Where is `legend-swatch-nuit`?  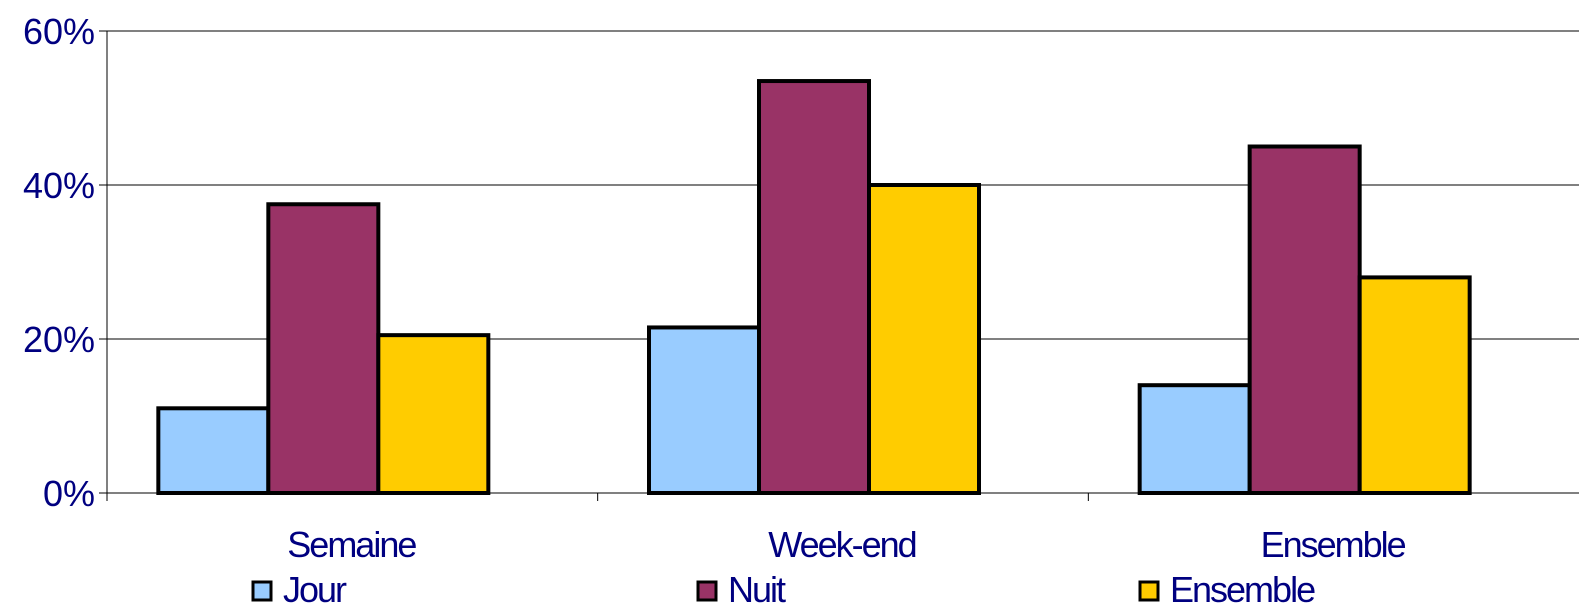
legend-swatch-nuit is located at coordinates (707, 591).